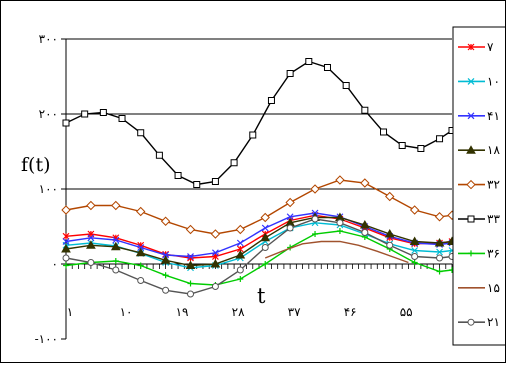 The height and width of the screenshot is (366, 506). Describe the element at coordinates (479, 116) in the screenshot. I see `legend-entry: ۴۱` at that location.